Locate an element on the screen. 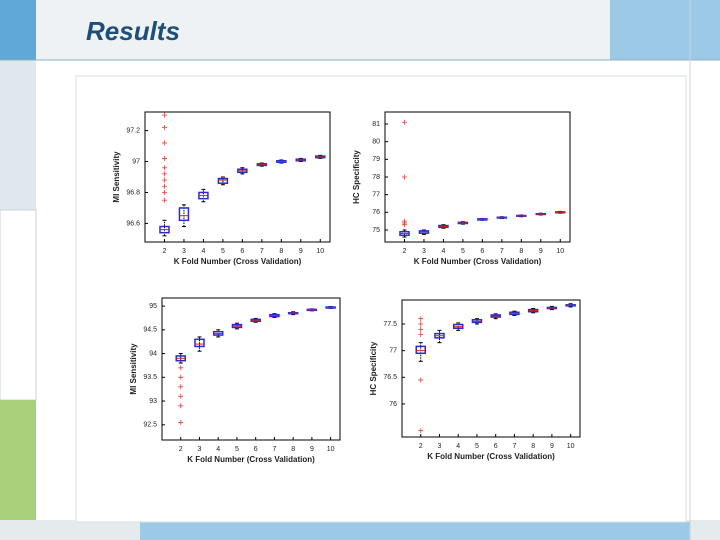  header-band is located at coordinates (378, 30).